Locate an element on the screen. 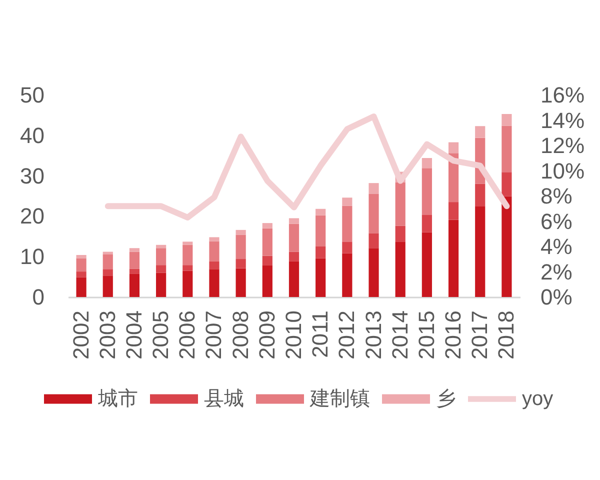 This screenshot has height=480, width=600. legend-label: 乡 is located at coordinates (446, 399).